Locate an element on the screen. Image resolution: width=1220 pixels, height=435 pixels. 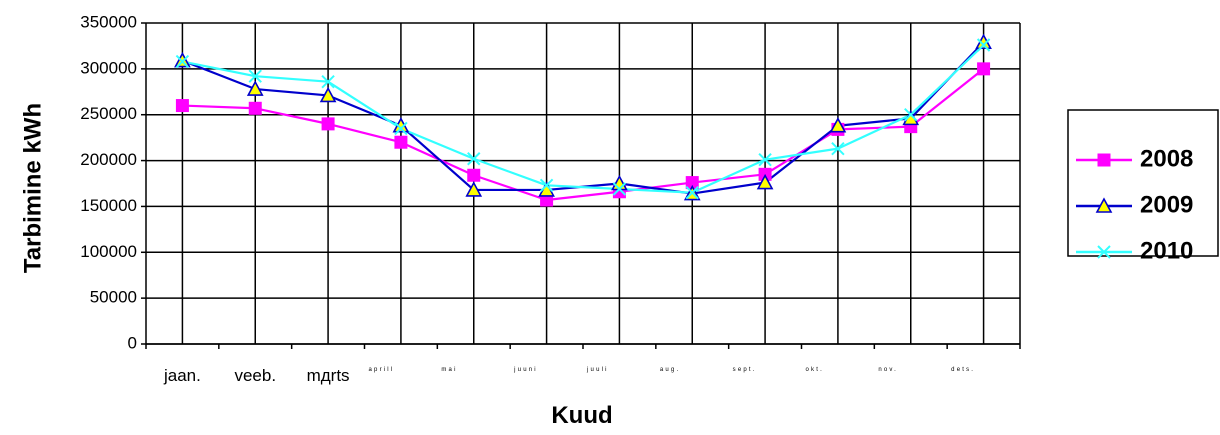
y-tick-label: 50000 is located at coordinates (113, 297).